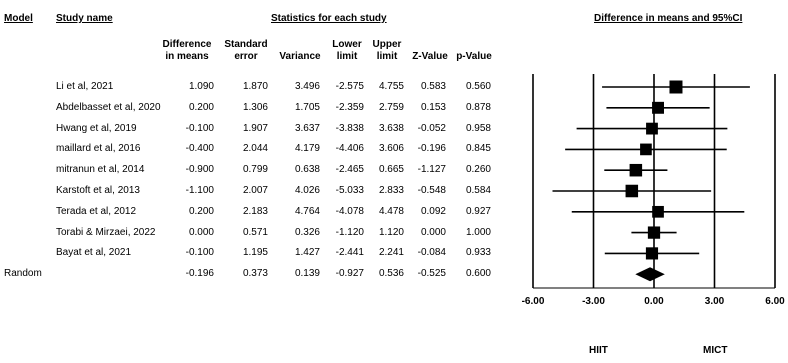  I want to click on study-row-4-upper: 0.665, so click(391, 170).